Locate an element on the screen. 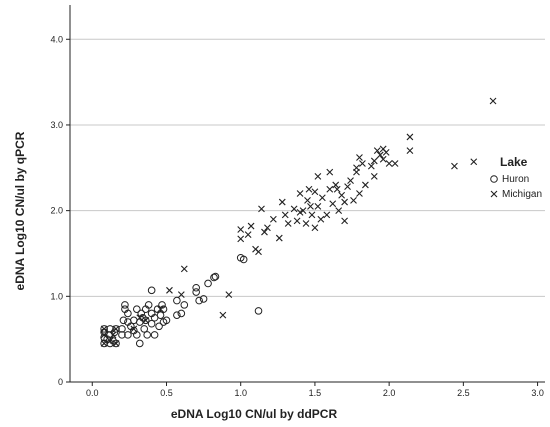  x-tick-label-5: 2.5 is located at coordinates (463, 393).